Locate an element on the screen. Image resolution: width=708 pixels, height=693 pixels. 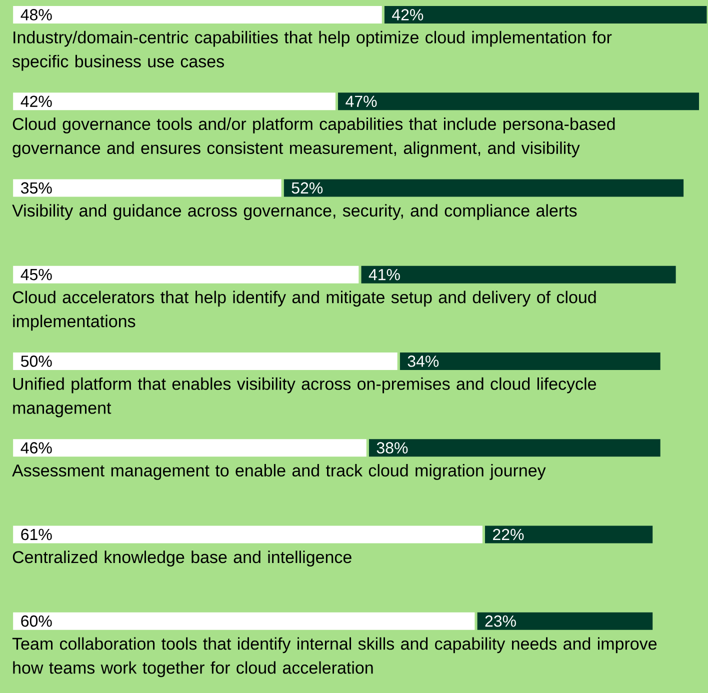
data-label: 48% is located at coordinates (36, 14).